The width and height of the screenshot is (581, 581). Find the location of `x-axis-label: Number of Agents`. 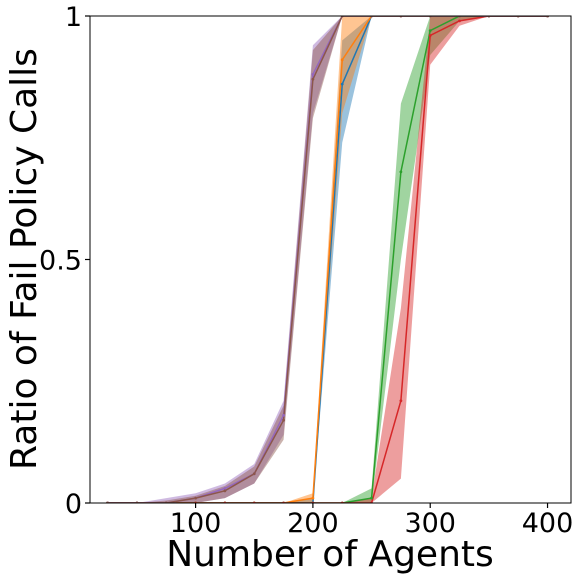

x-axis-label: Number of Agents is located at coordinates (330, 554).